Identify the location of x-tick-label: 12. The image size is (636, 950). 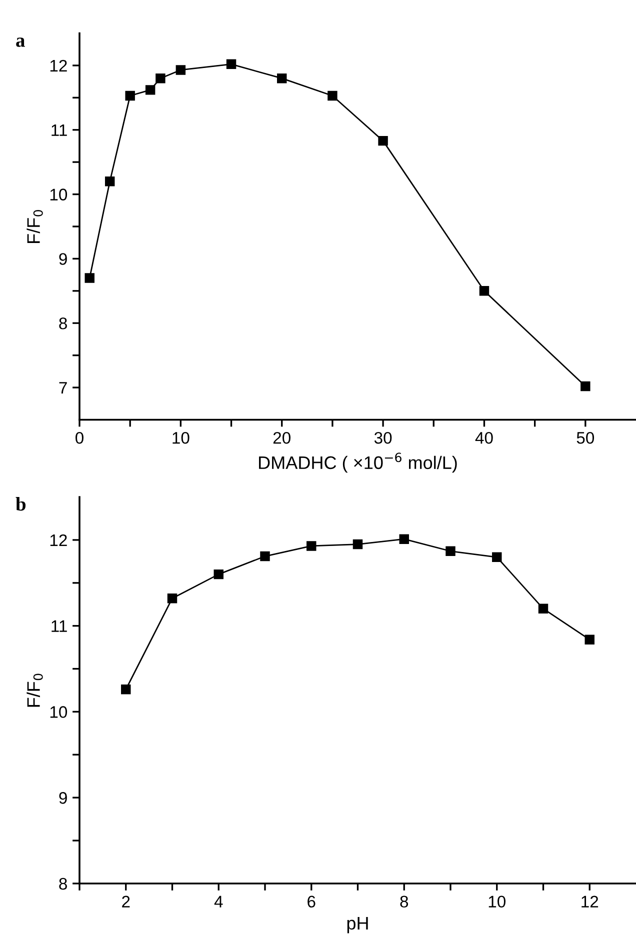
(590, 902).